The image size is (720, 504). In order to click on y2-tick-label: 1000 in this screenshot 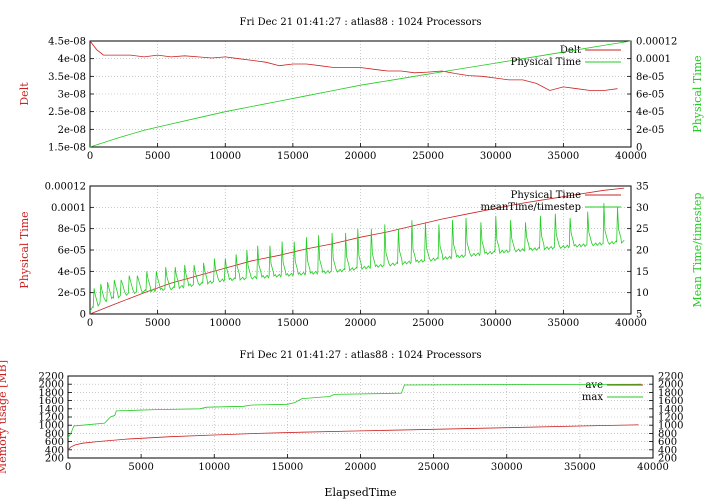, I will do `click(670, 426)`.